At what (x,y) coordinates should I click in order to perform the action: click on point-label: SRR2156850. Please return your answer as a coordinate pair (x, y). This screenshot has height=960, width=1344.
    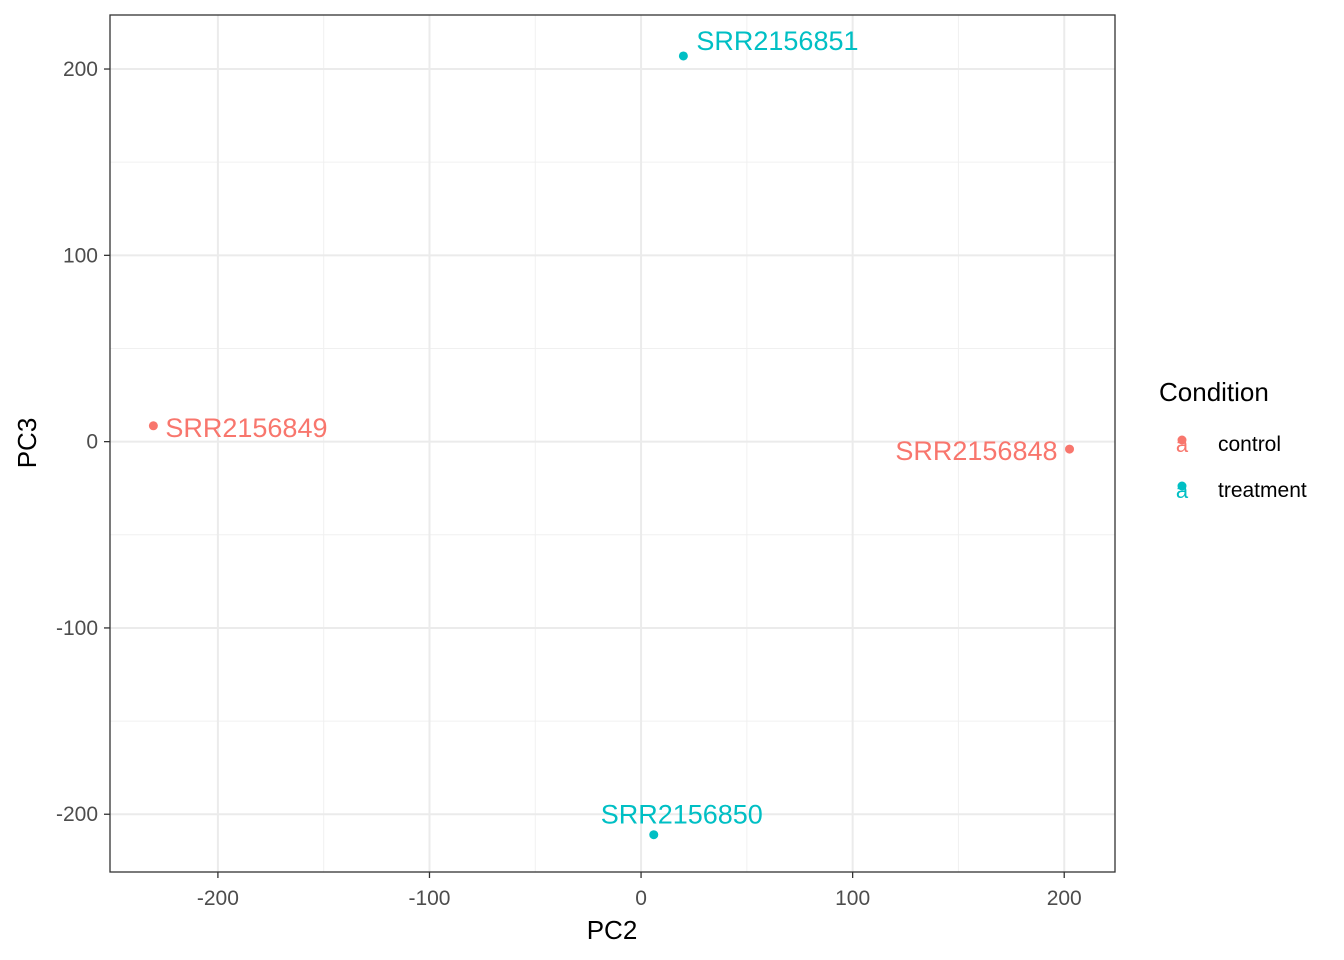
    Looking at the image, I should click on (682, 815).